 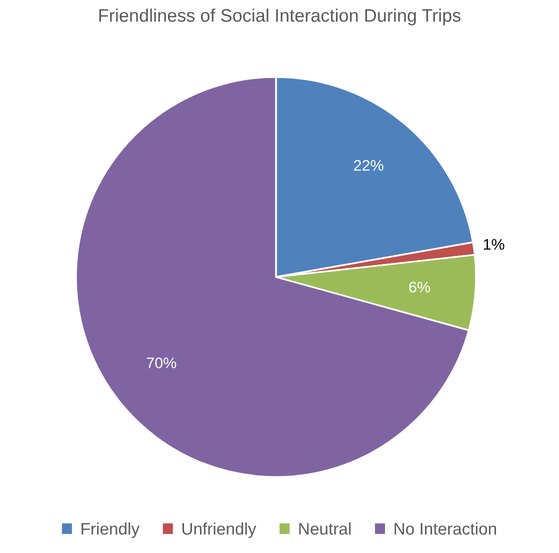 I want to click on data-label: 1%, so click(x=494, y=244).